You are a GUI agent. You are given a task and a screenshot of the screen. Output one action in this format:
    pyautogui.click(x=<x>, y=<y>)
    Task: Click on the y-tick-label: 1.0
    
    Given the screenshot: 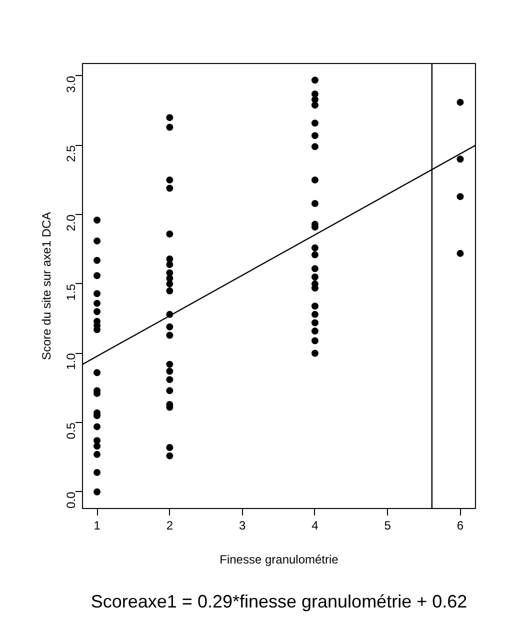 What is the action you would take?
    pyautogui.click(x=71, y=361)
    